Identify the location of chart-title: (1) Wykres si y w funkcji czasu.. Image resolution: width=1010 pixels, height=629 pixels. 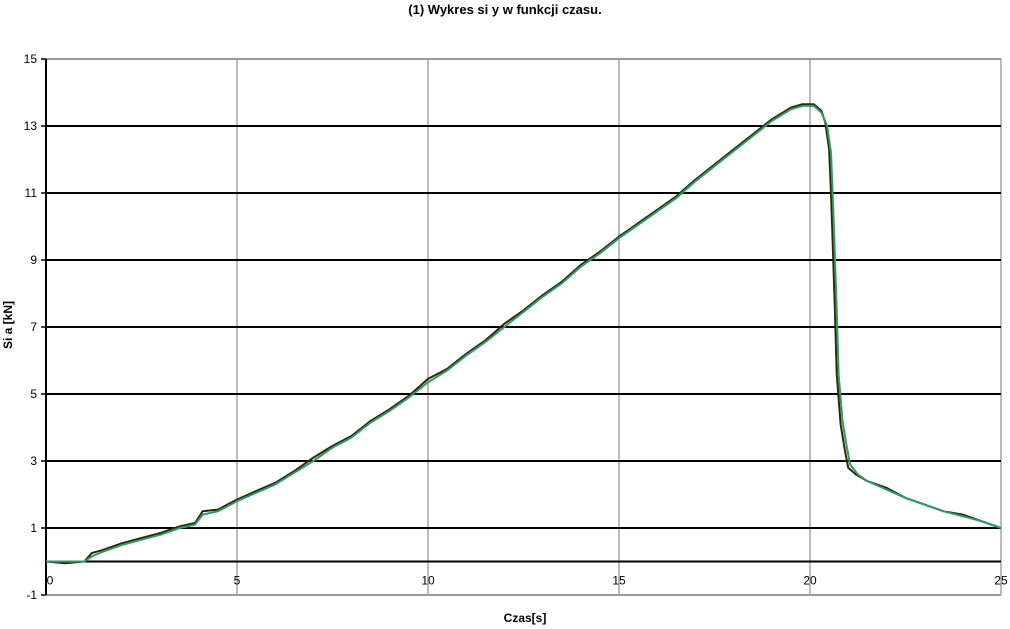
(505, 9).